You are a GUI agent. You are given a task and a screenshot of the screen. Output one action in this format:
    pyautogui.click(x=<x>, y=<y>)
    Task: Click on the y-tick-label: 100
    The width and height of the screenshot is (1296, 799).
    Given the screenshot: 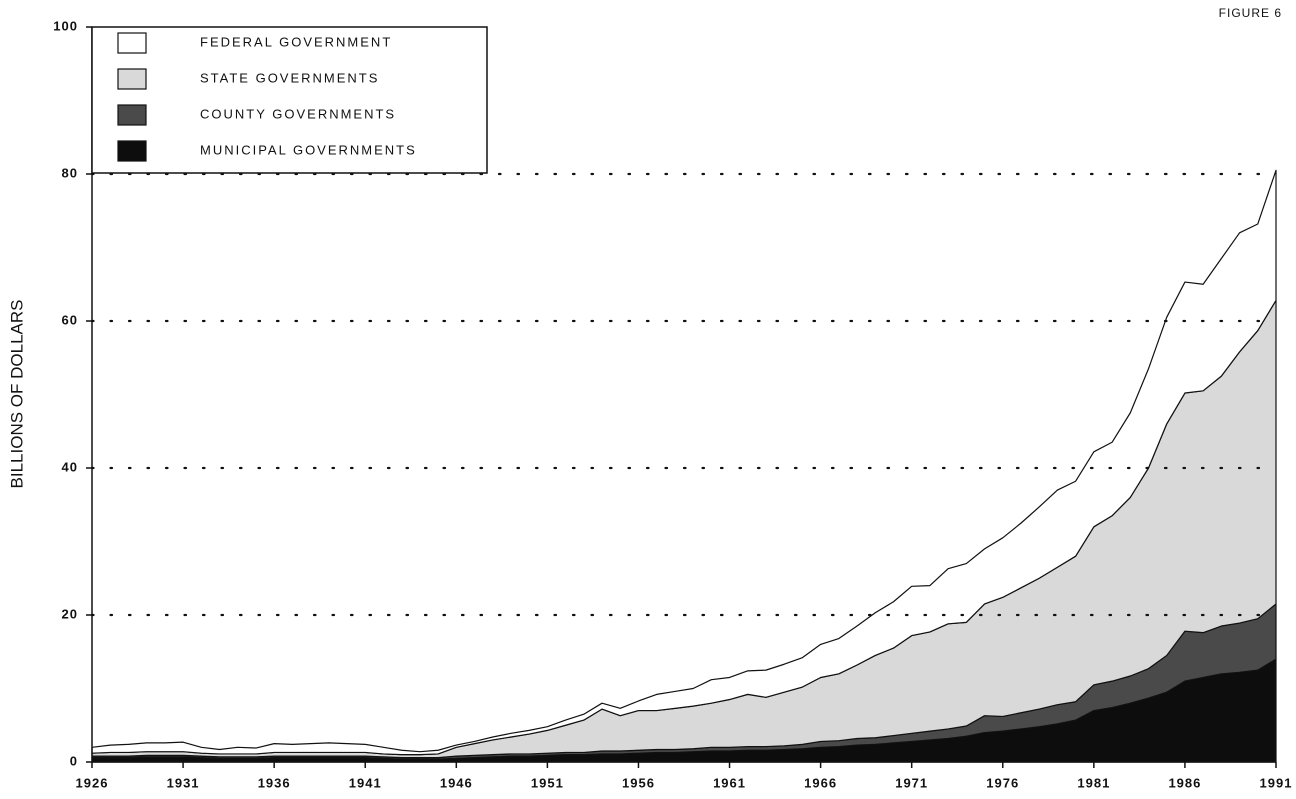 What is the action you would take?
    pyautogui.click(x=65, y=25)
    